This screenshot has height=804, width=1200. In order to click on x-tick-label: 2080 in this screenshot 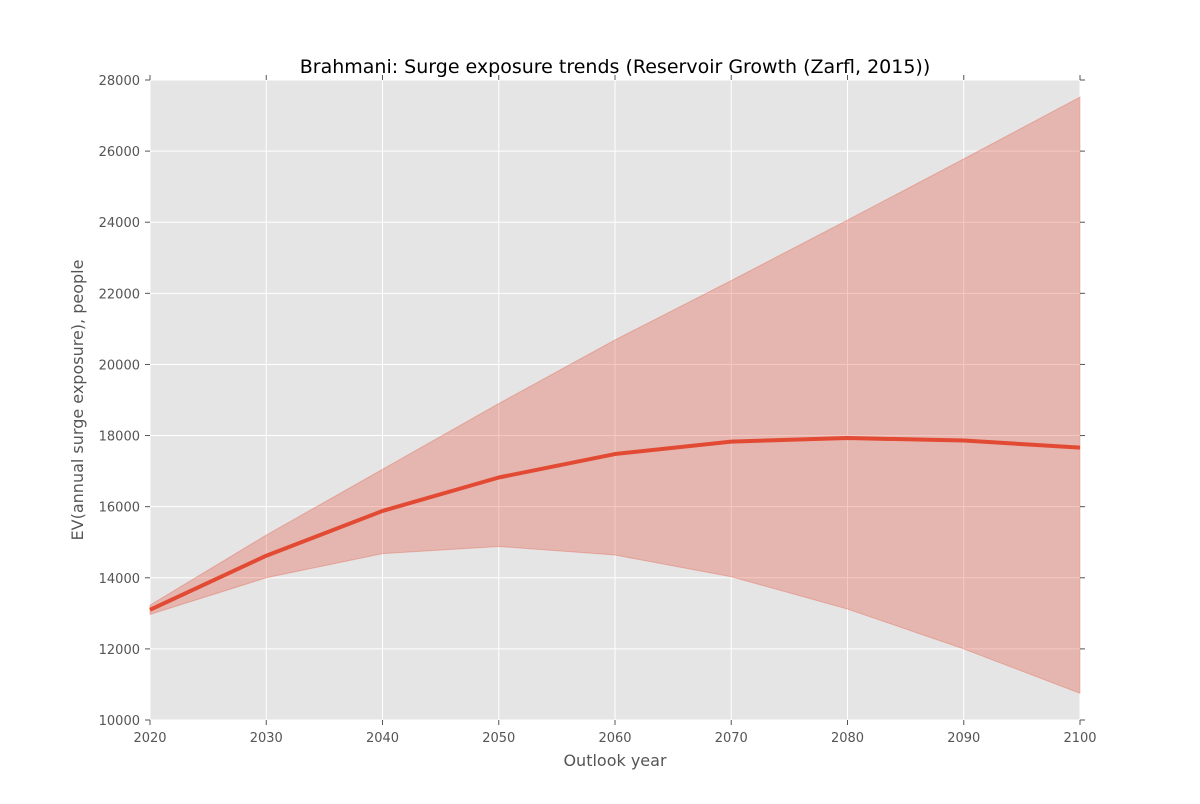, I will do `click(847, 738)`.